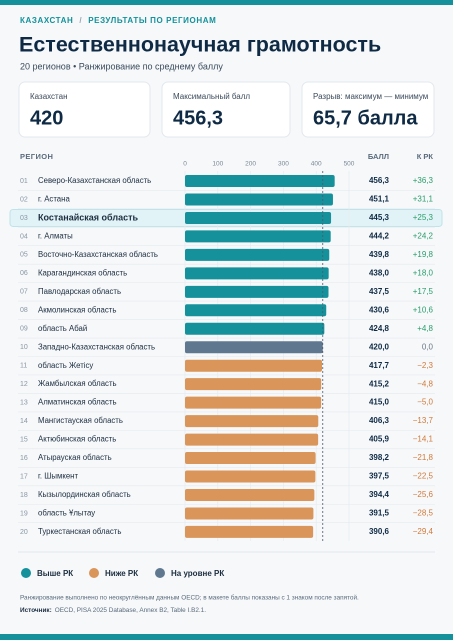  Describe the element at coordinates (423, 291) in the screenshot. I see `diff-label: +17,5` at that location.